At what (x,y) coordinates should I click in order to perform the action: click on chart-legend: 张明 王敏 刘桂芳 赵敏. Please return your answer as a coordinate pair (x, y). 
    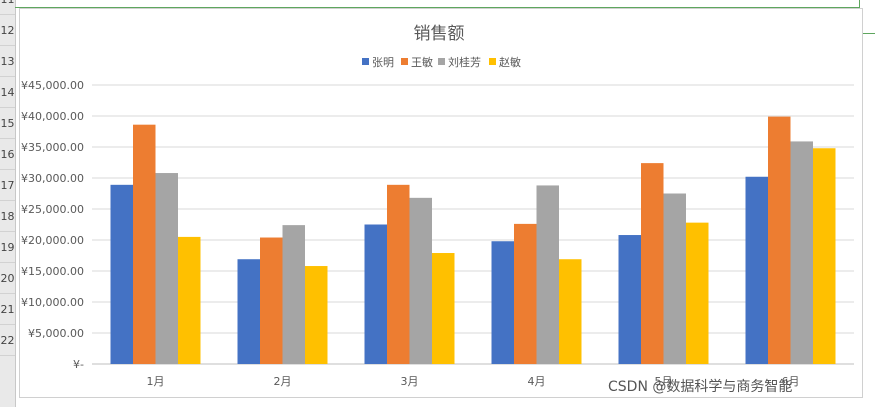
    Looking at the image, I should click on (441, 62).